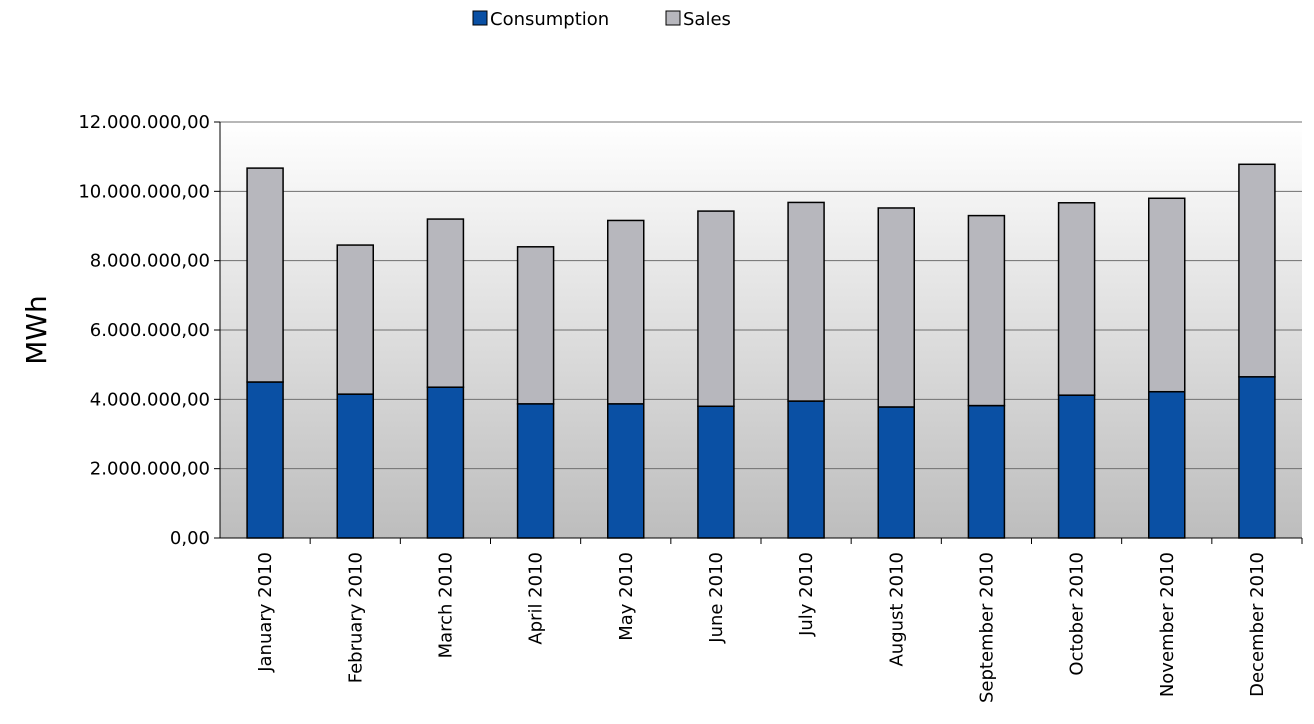 This screenshot has height=724, width=1314. Describe the element at coordinates (1077, 614) in the screenshot. I see `x-tick-label: October 2010` at that location.